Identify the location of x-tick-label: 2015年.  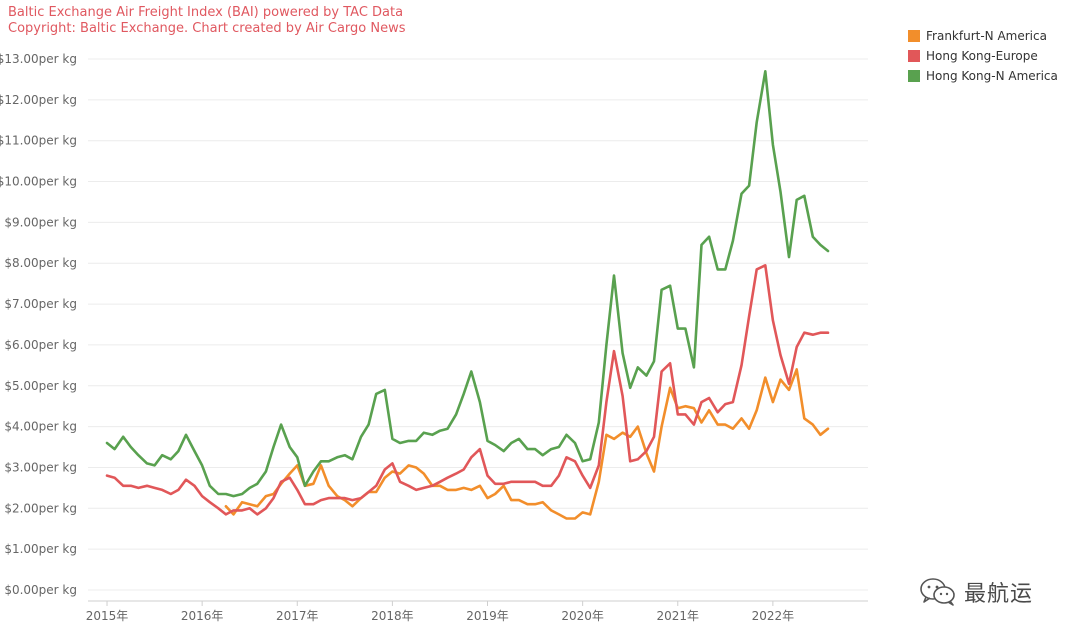
(107, 616).